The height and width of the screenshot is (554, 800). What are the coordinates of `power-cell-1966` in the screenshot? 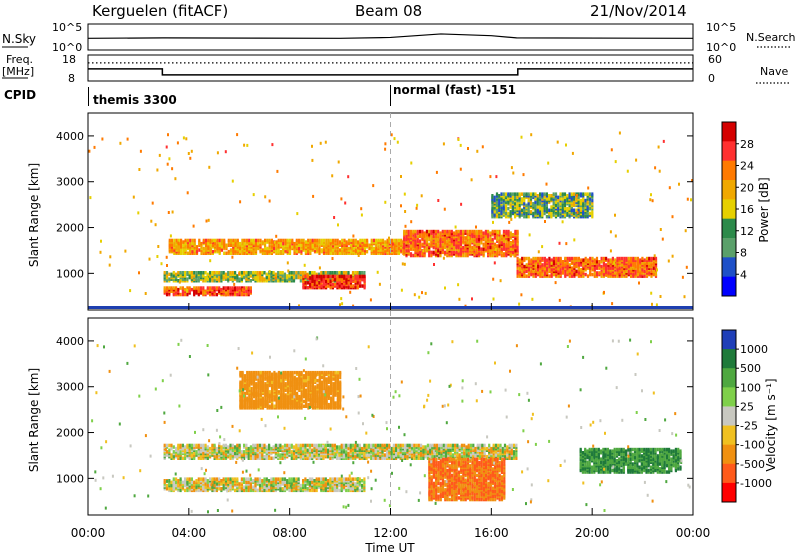 It's located at (353, 273).